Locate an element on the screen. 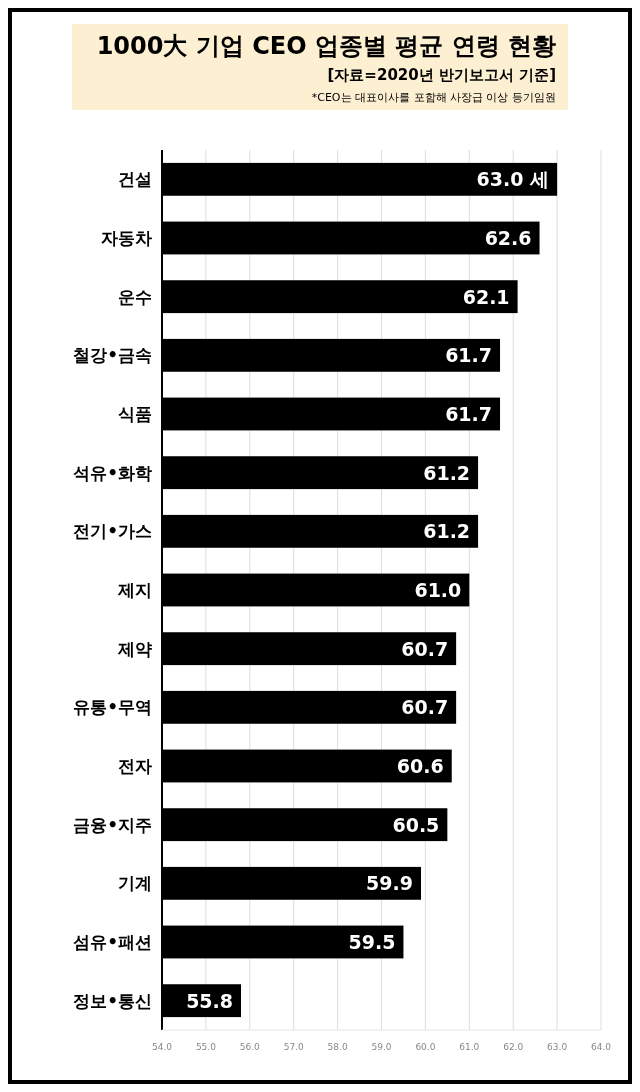  data-label: 60.5 is located at coordinates (416, 824).